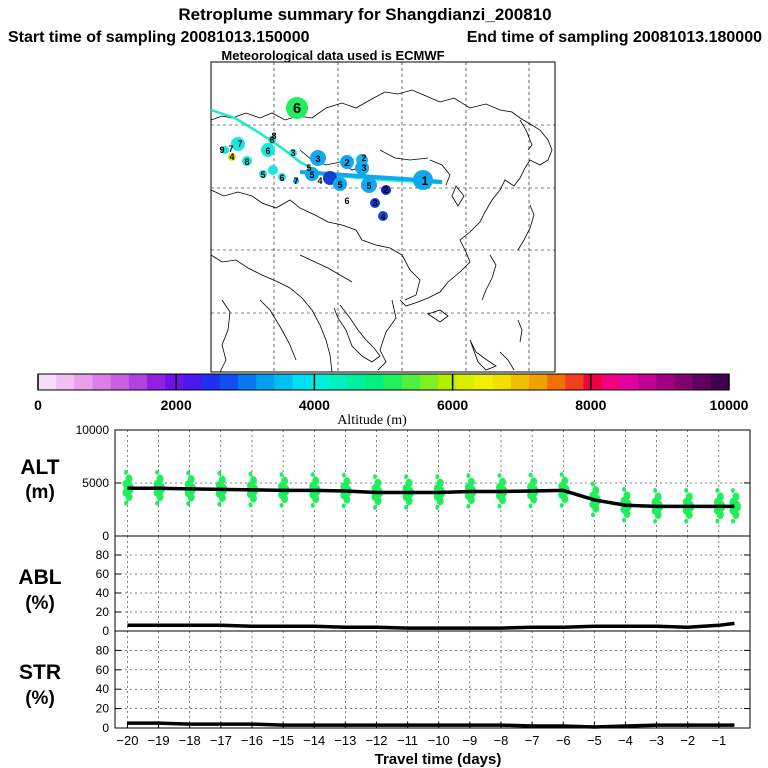 The image size is (768, 768). I want to click on panel-unit-label: (%), so click(40, 698).